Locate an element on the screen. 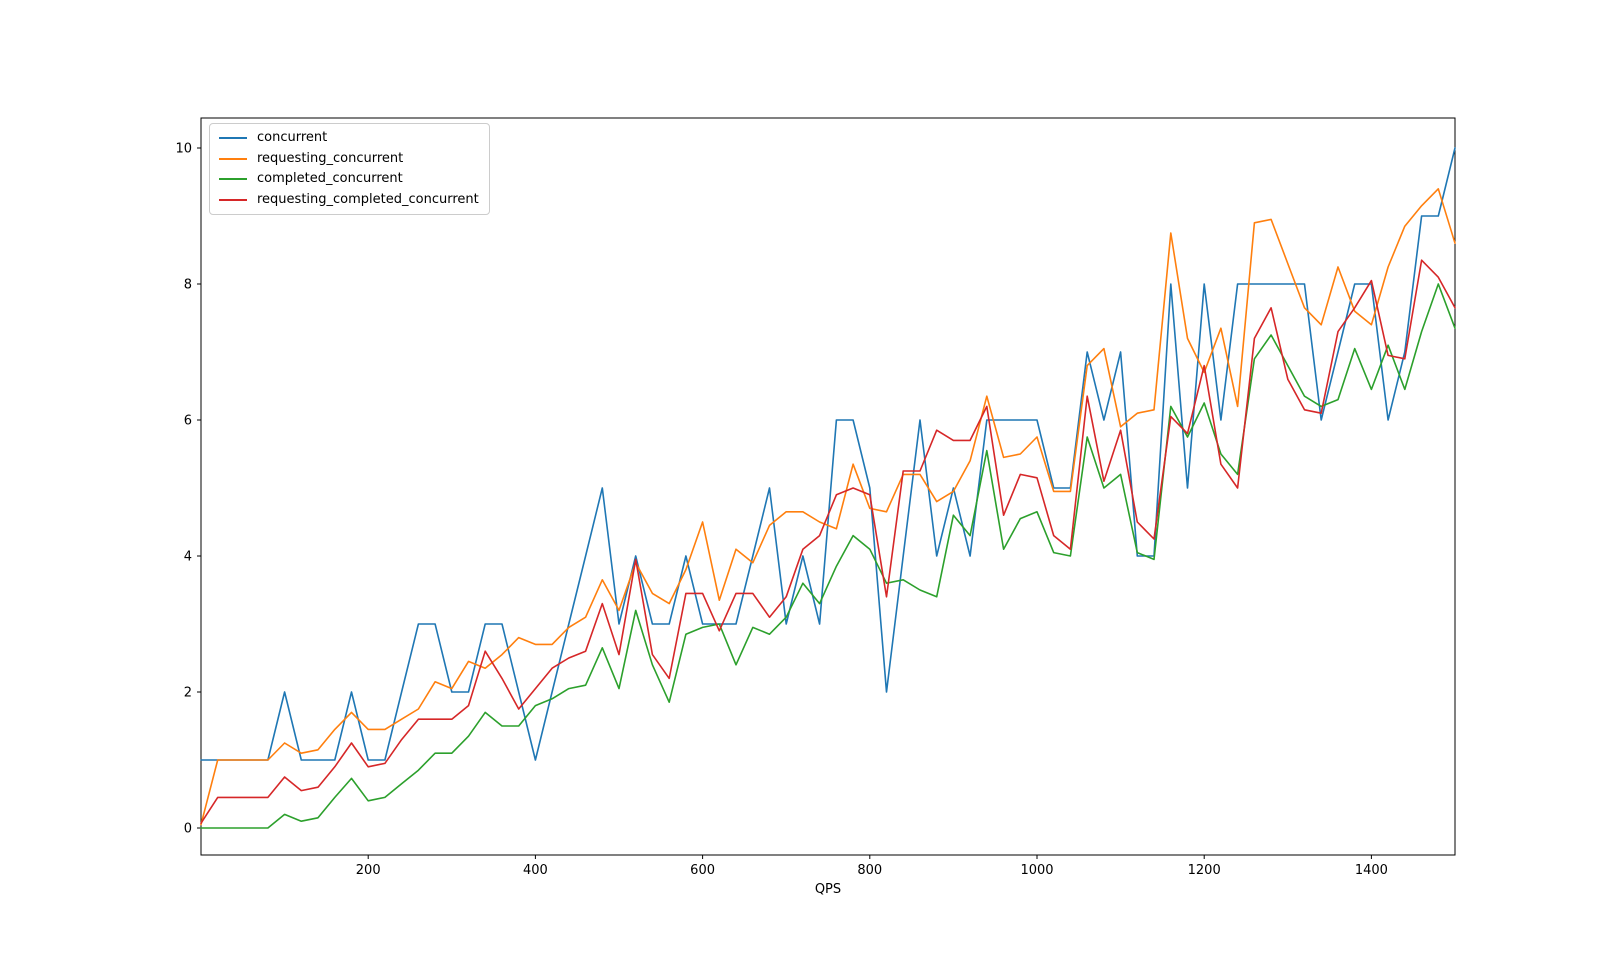 The width and height of the screenshot is (1617, 971). y-tick-label: 2 is located at coordinates (188, 693).